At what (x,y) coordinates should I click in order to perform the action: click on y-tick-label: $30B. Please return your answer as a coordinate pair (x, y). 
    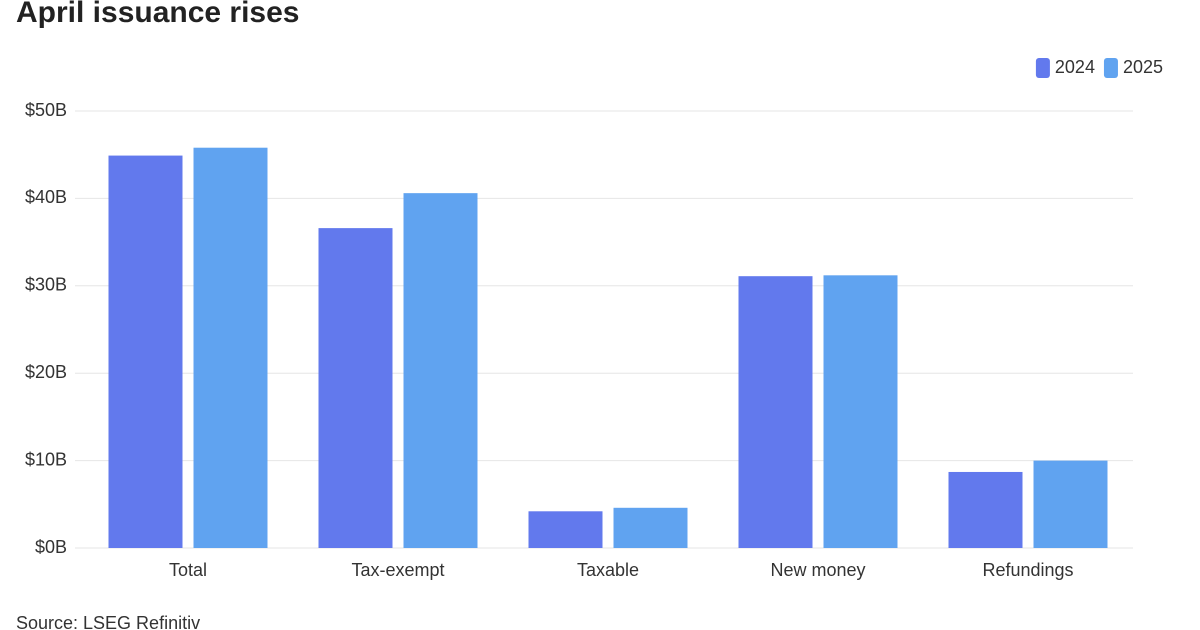
    Looking at the image, I should click on (46, 285).